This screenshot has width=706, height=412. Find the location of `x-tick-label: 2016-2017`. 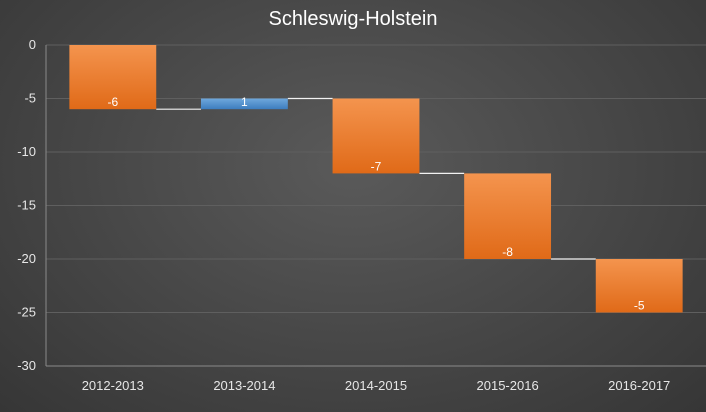

x-tick-label: 2016-2017 is located at coordinates (639, 385).